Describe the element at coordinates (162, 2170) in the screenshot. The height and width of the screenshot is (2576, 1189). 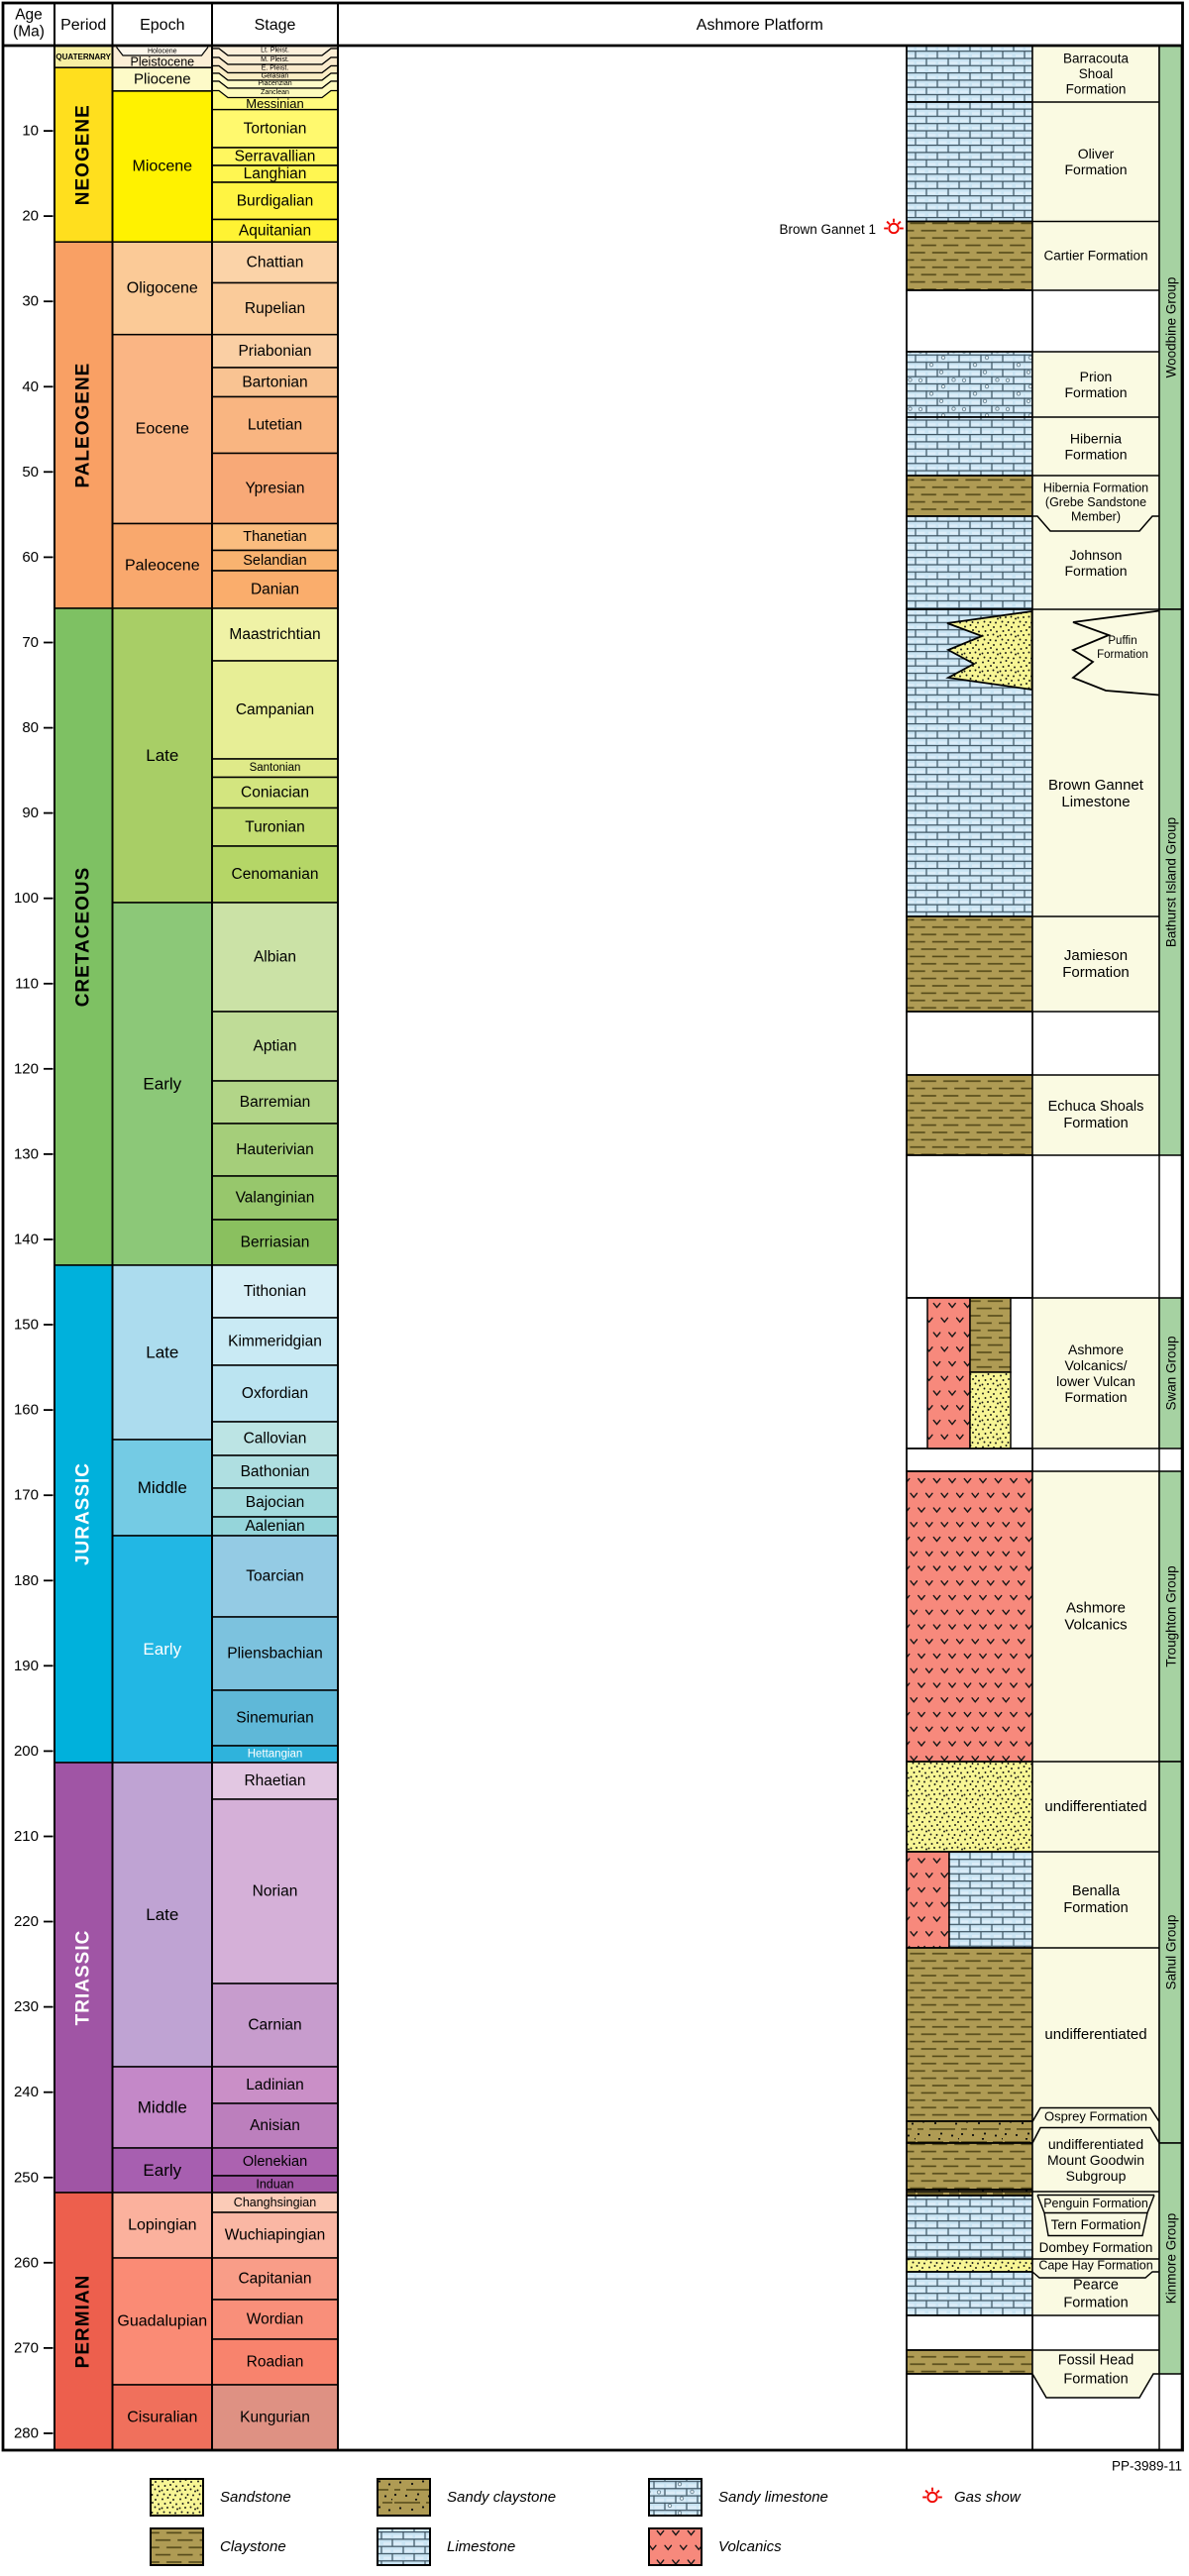
I see `svg-text: Early` at that location.